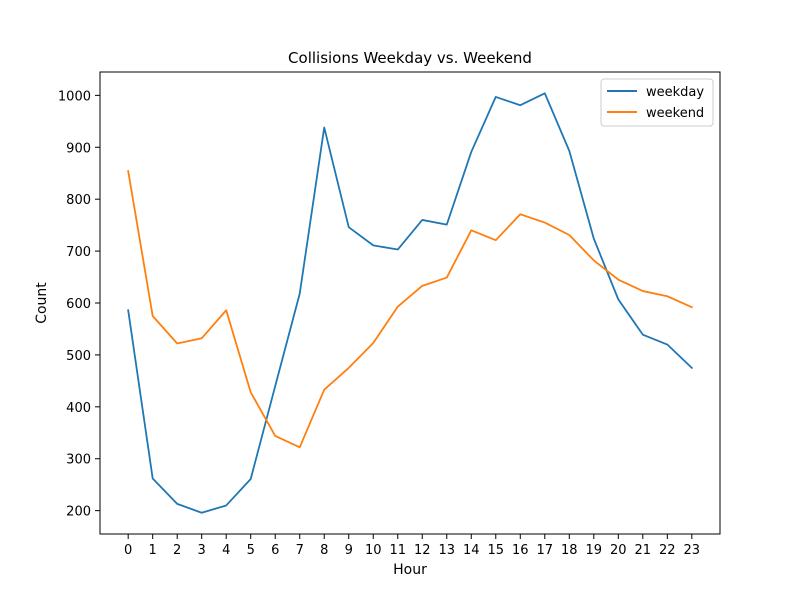  What do you see at coordinates (643, 550) in the screenshot?
I see `x-tick-label: 21` at bounding box center [643, 550].